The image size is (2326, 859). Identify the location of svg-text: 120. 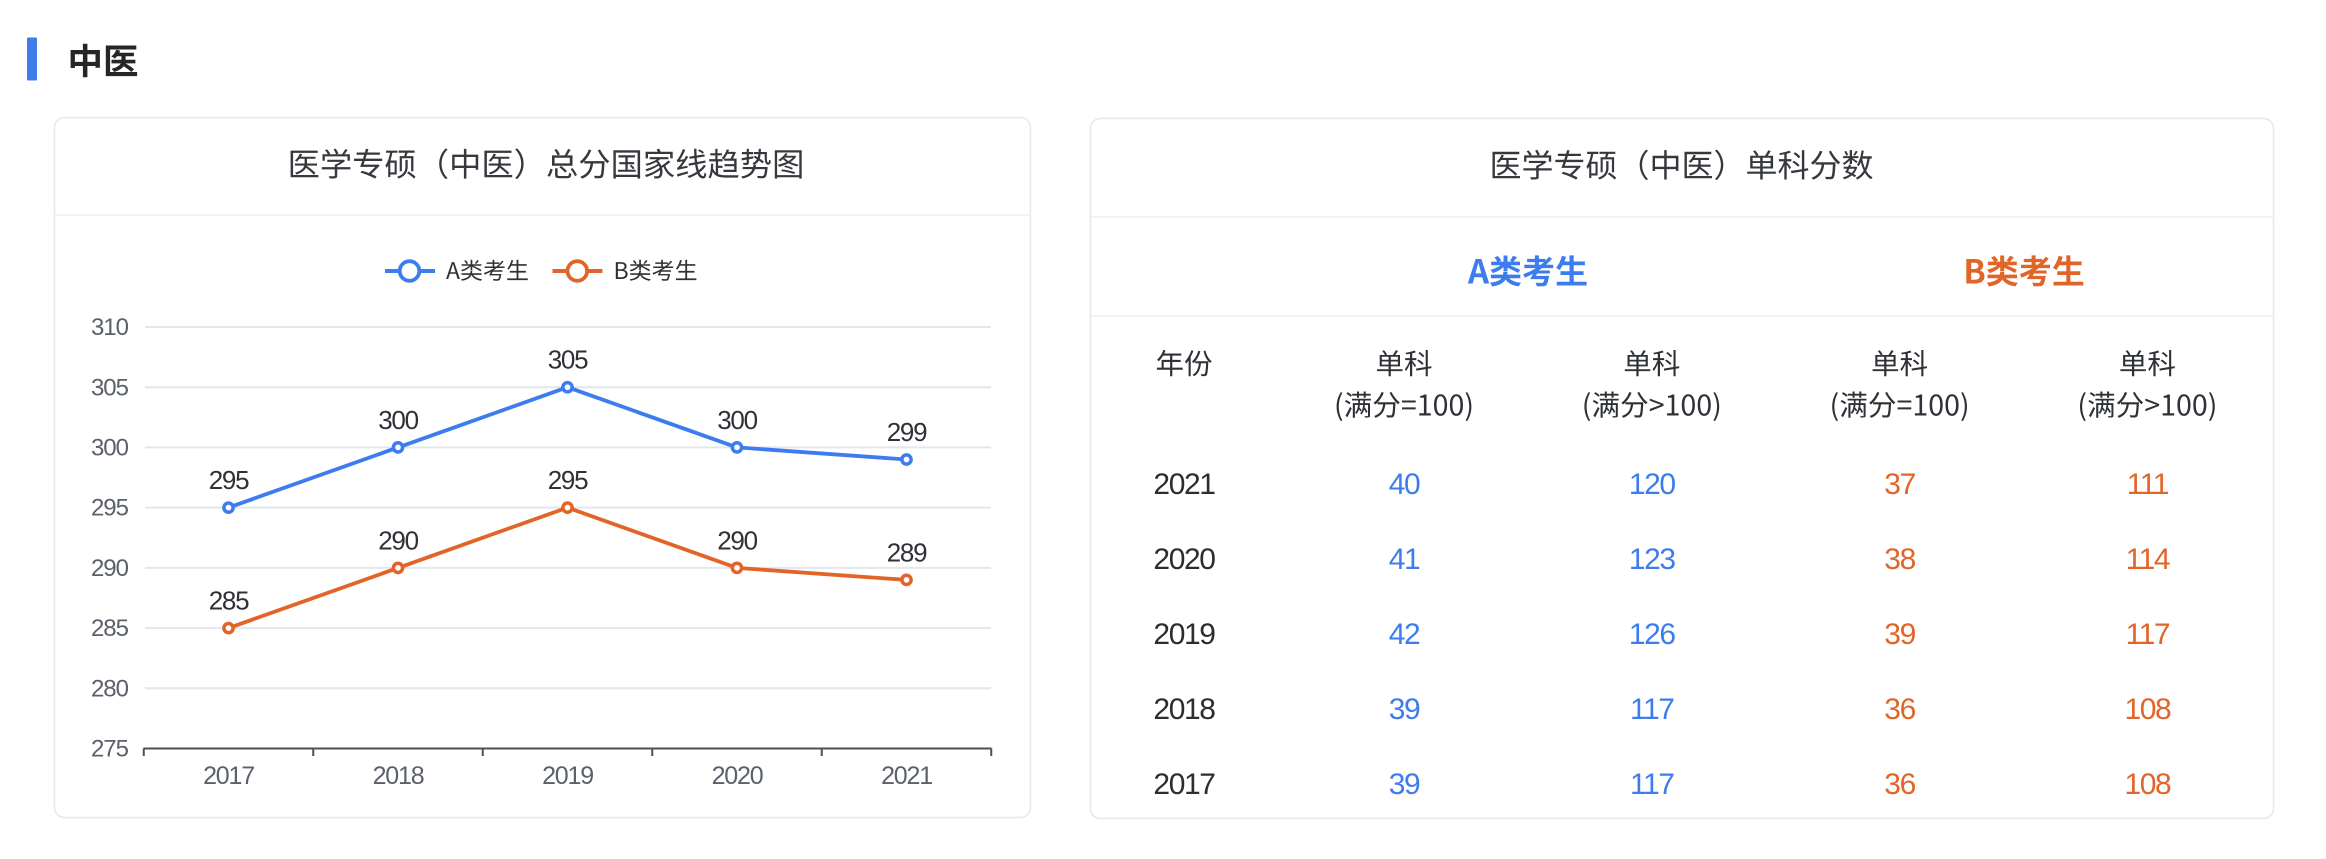
(1652, 484).